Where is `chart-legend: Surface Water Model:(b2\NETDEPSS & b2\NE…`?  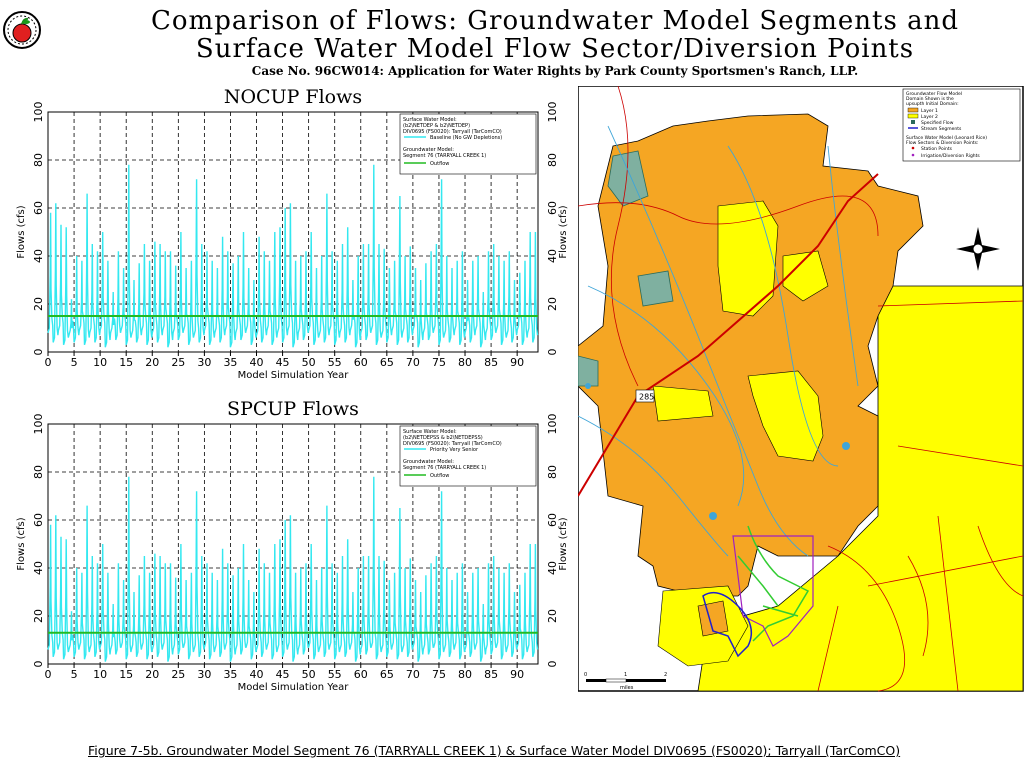
chart-legend: Surface Water Model:(b2\NETDEPSS & b2\NE… is located at coordinates (468, 456).